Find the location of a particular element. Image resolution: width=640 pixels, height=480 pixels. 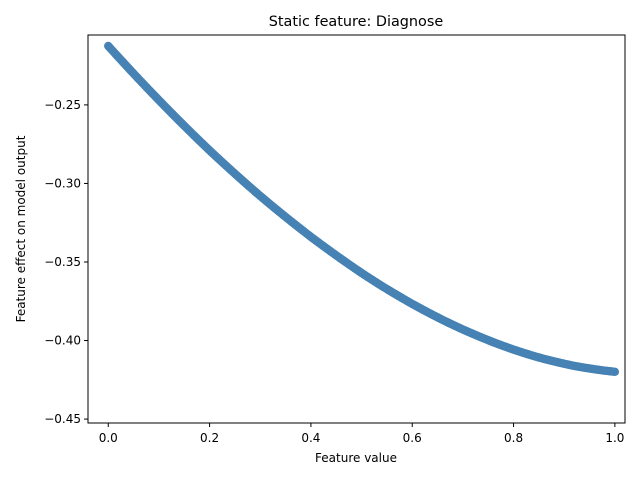

y-tick-label: −0.40 is located at coordinates (62, 341).